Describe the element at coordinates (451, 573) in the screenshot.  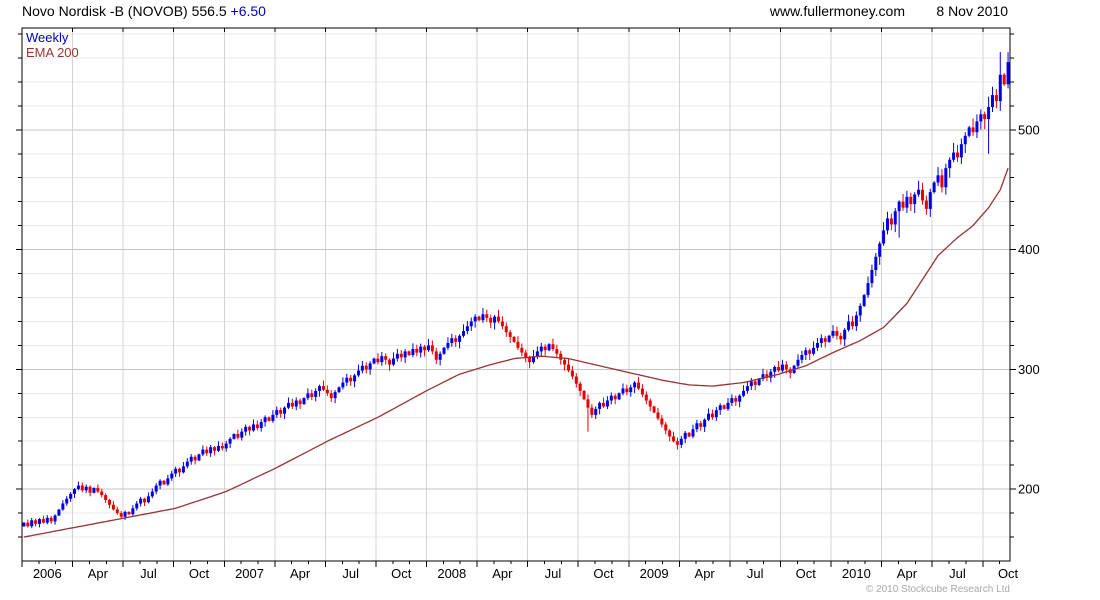
I see `x-axis-label: 2008` at that location.